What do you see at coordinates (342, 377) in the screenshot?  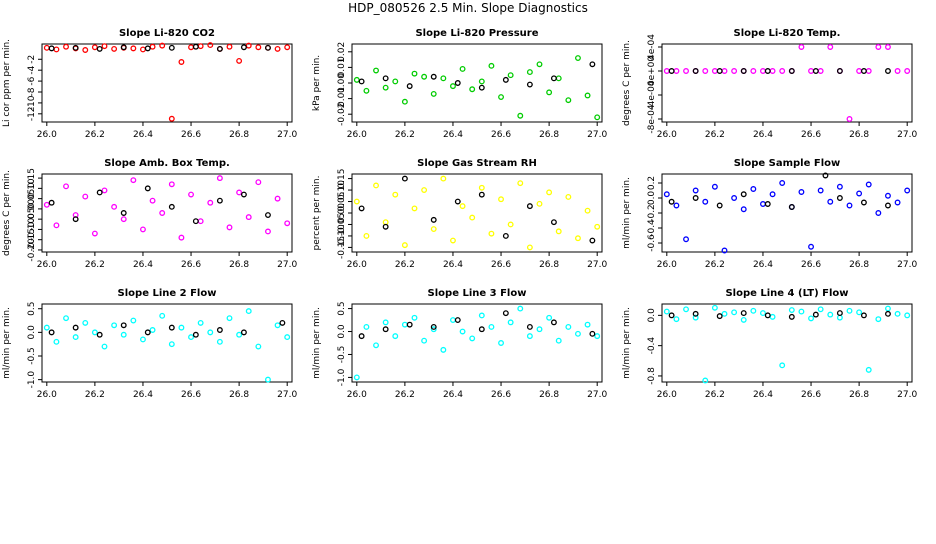 I see `y-tick-label: -1.0` at bounding box center [342, 377].